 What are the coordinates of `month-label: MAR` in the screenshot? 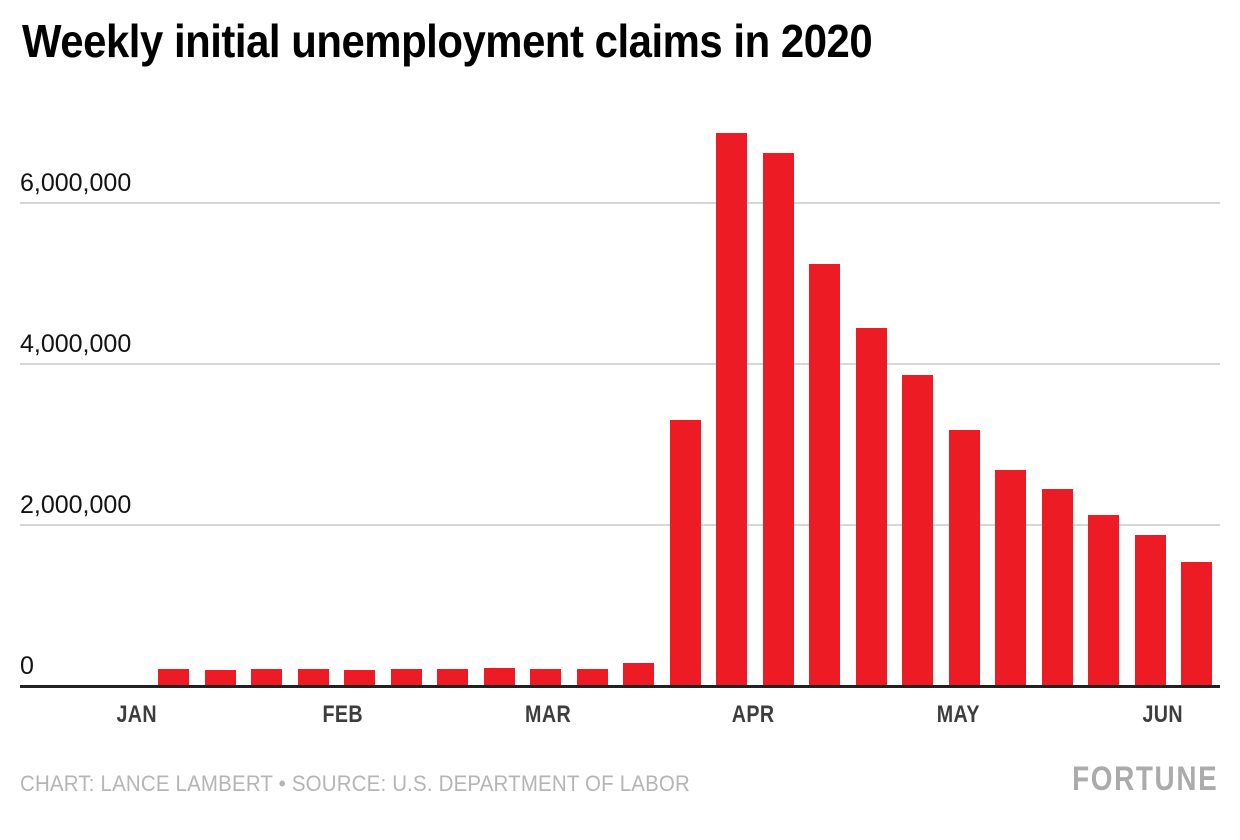 It's located at (548, 714).